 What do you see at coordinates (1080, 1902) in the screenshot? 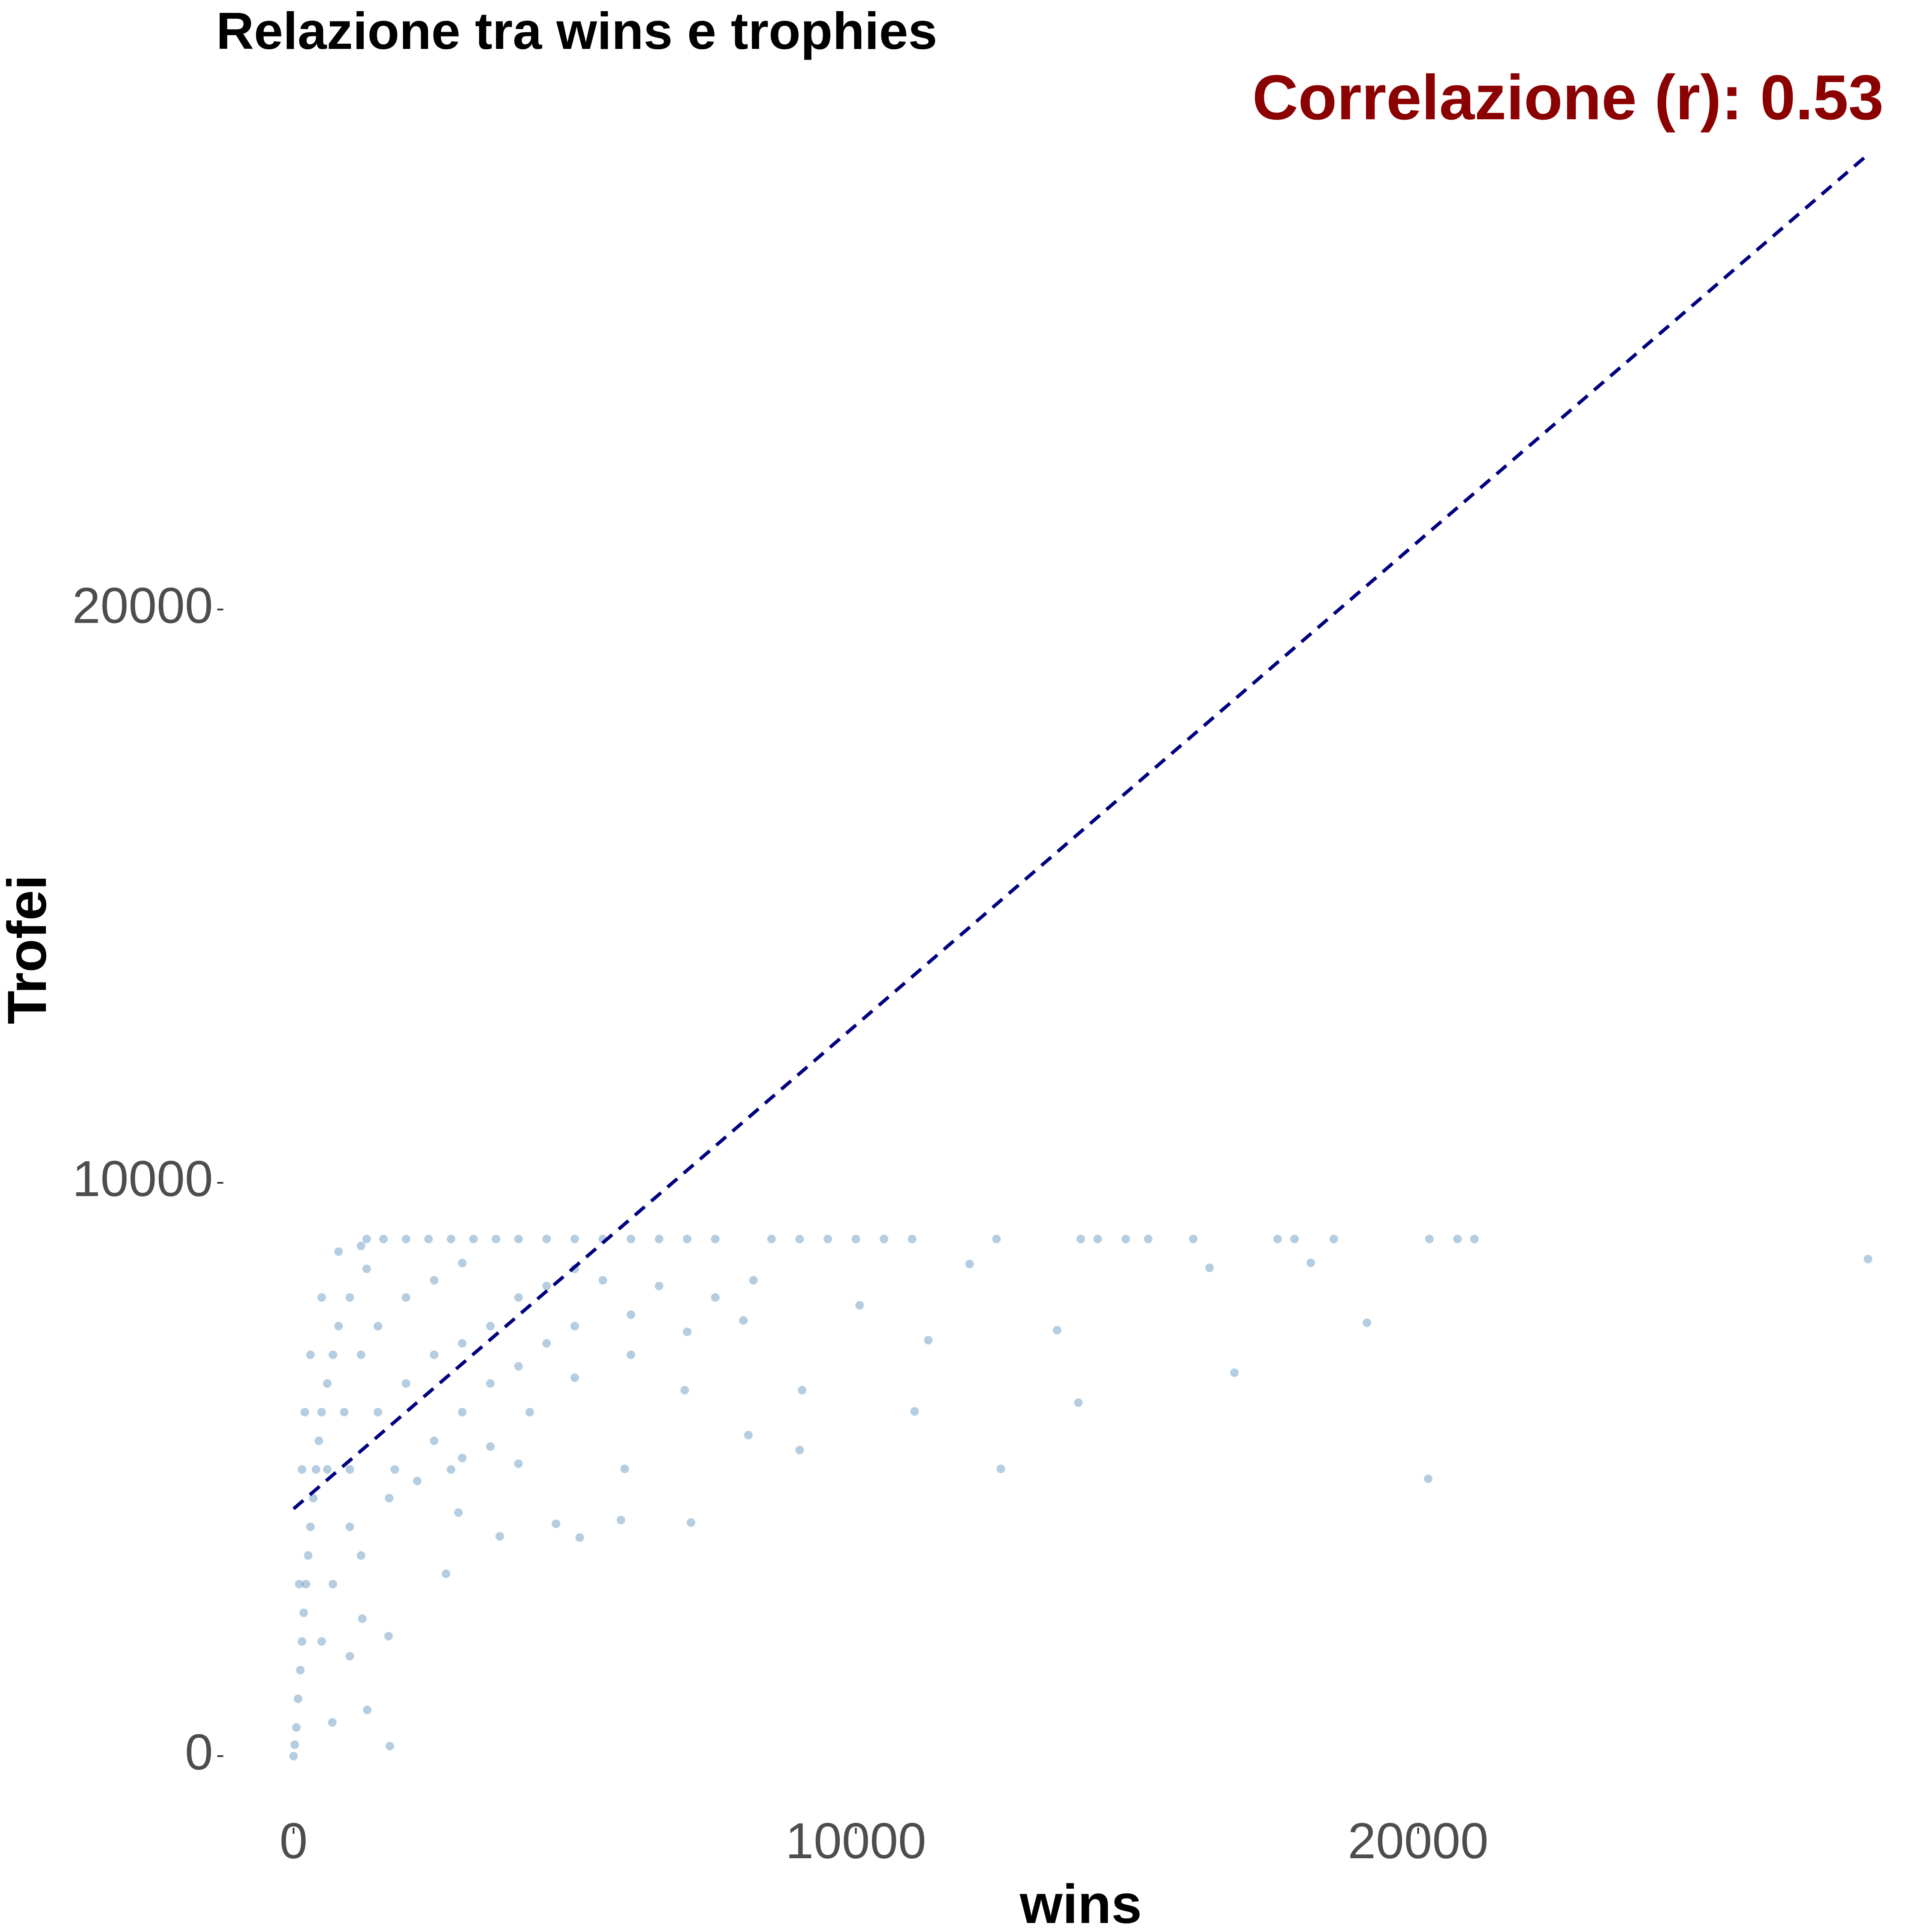
I see `x-axis-title: wins` at bounding box center [1080, 1902].